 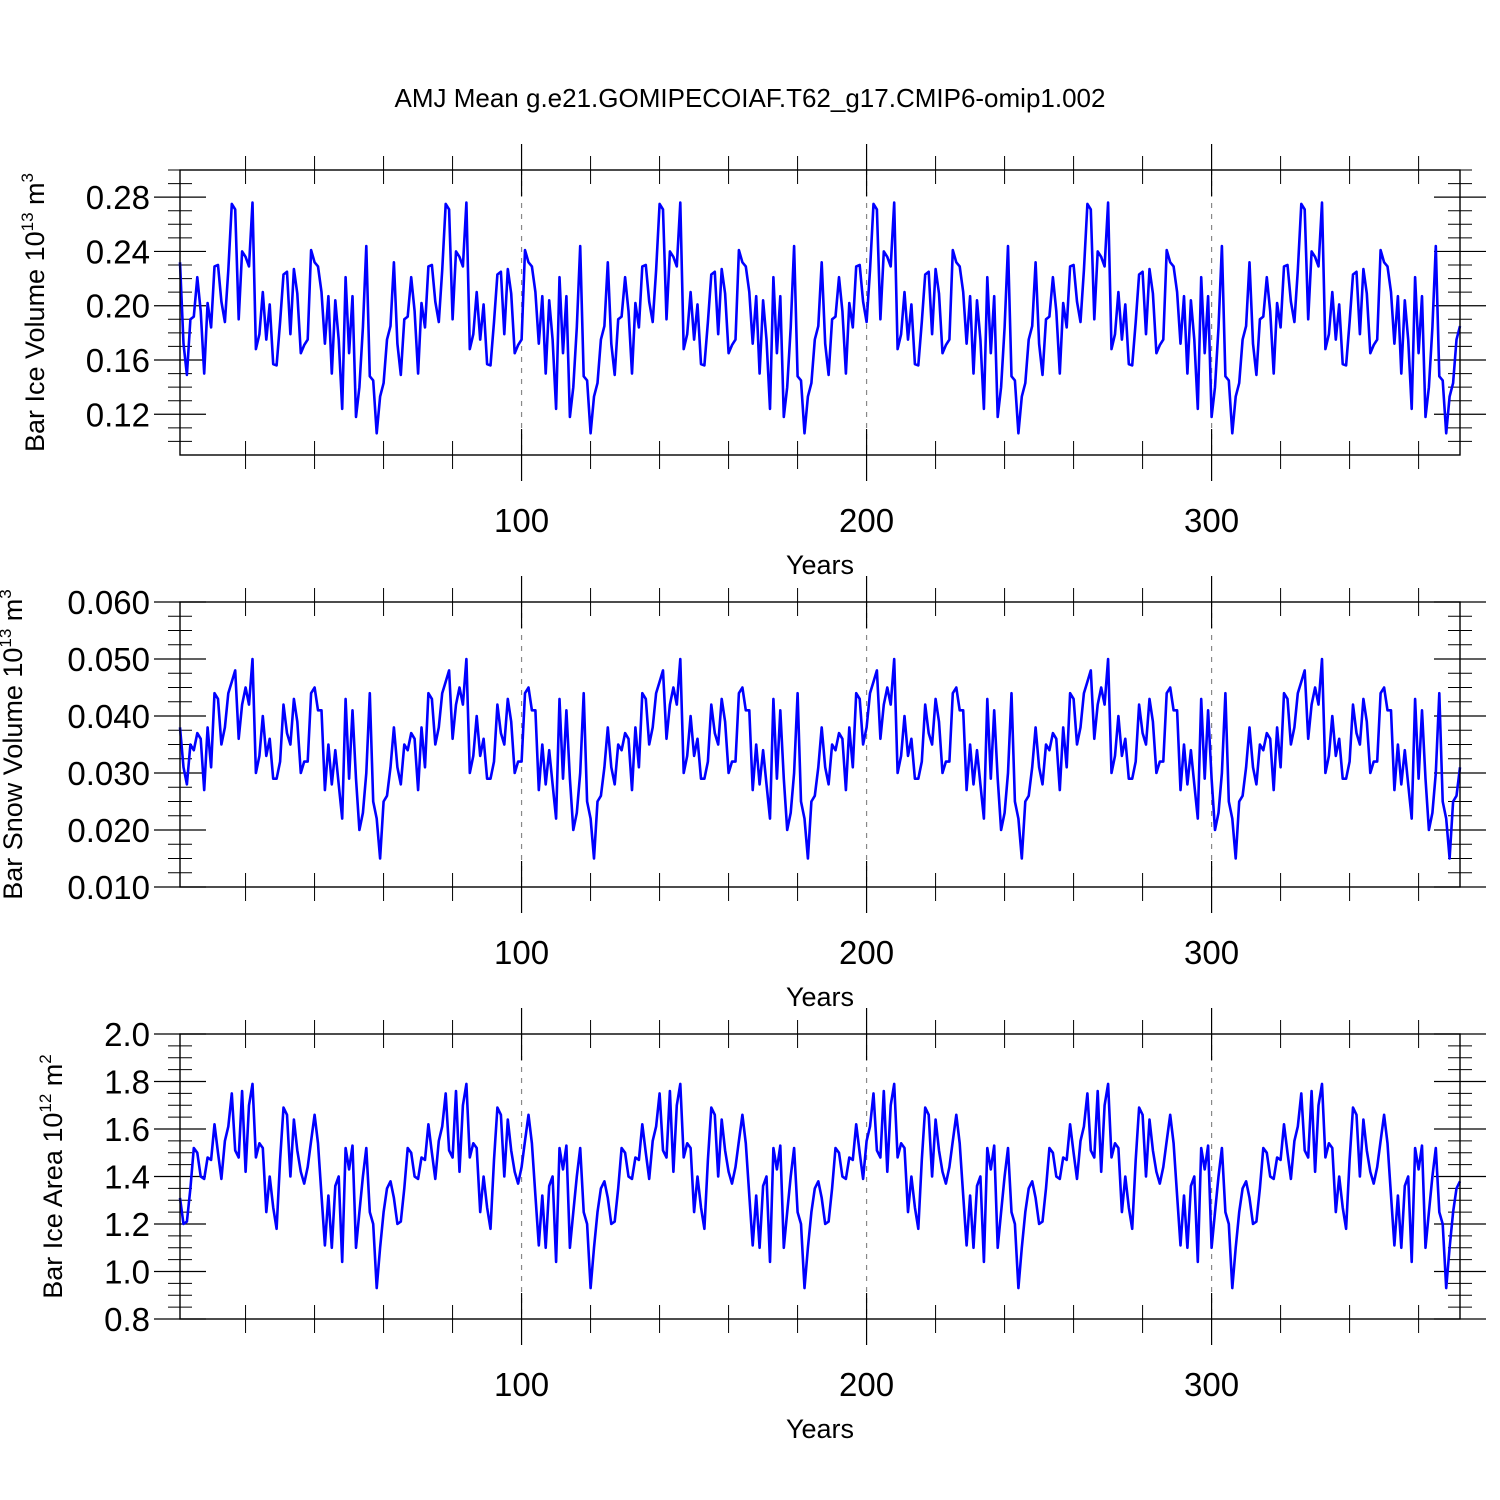 I want to click on ytick-label: 1.8, so click(x=127, y=1082).